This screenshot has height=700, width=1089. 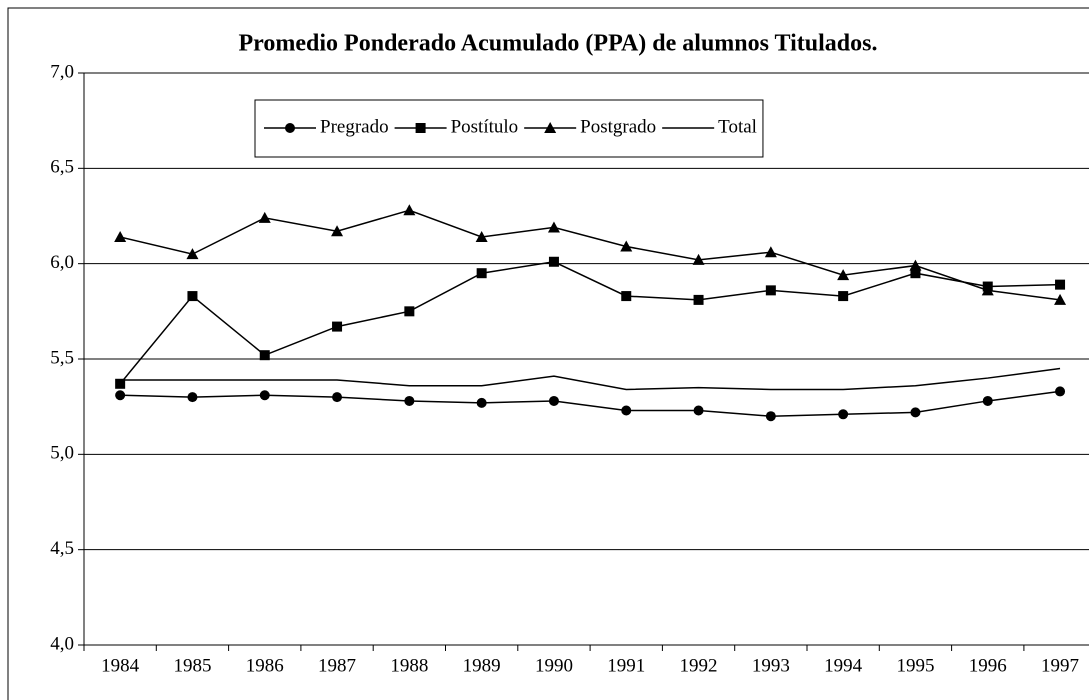 What do you see at coordinates (485, 126) in the screenshot?
I see `legend-label: Postítulo` at bounding box center [485, 126].